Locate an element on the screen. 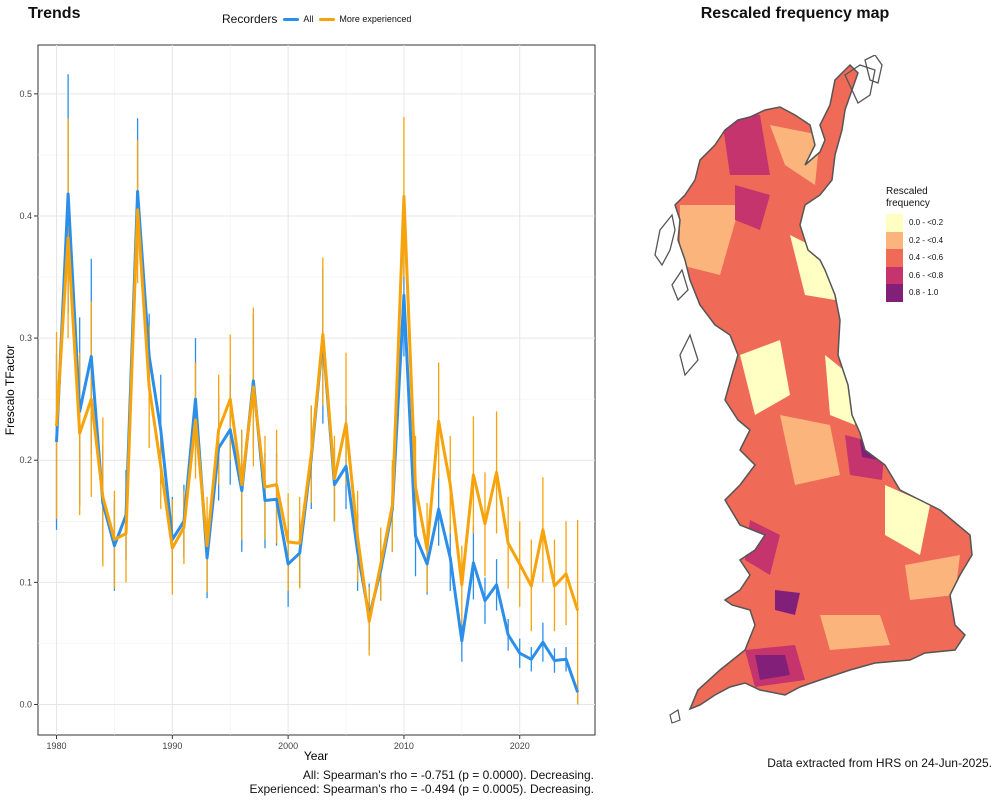 Image resolution: width=1000 pixels, height=800 pixels. legend-swatch-all is located at coordinates (291, 19).